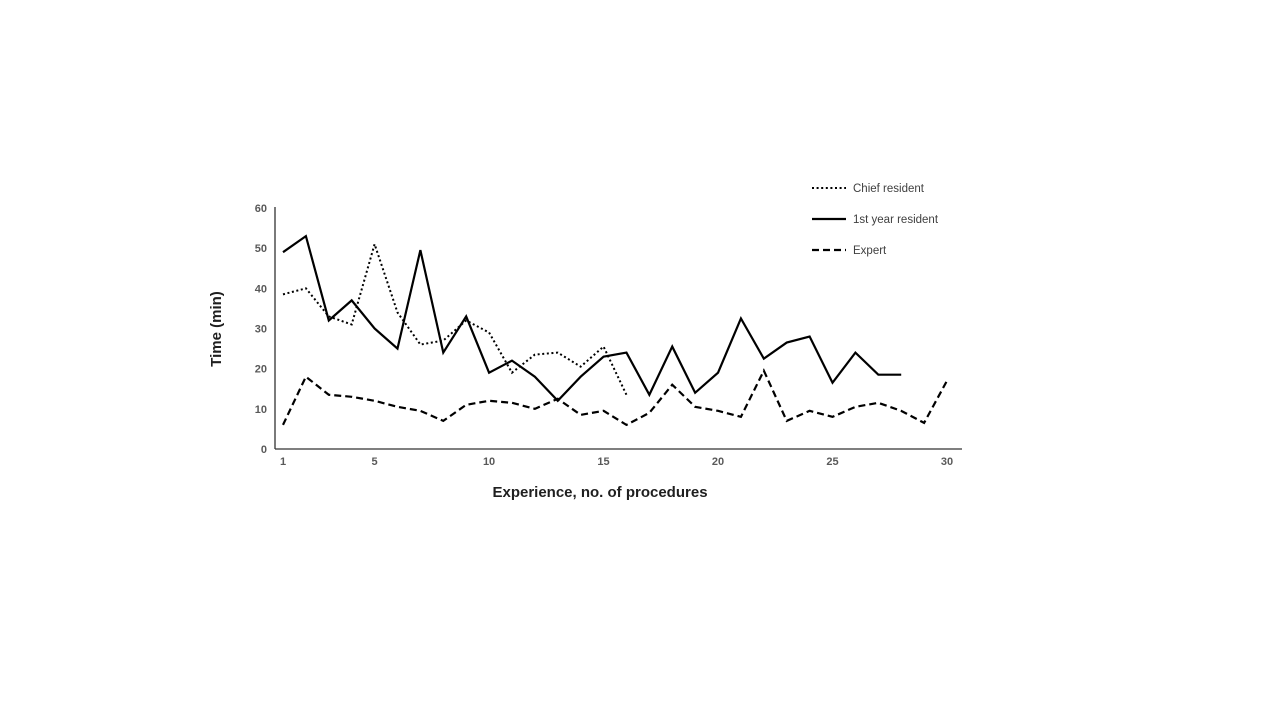 The width and height of the screenshot is (1280, 720). What do you see at coordinates (216, 329) in the screenshot?
I see `y-axis-title: Time (min)` at bounding box center [216, 329].